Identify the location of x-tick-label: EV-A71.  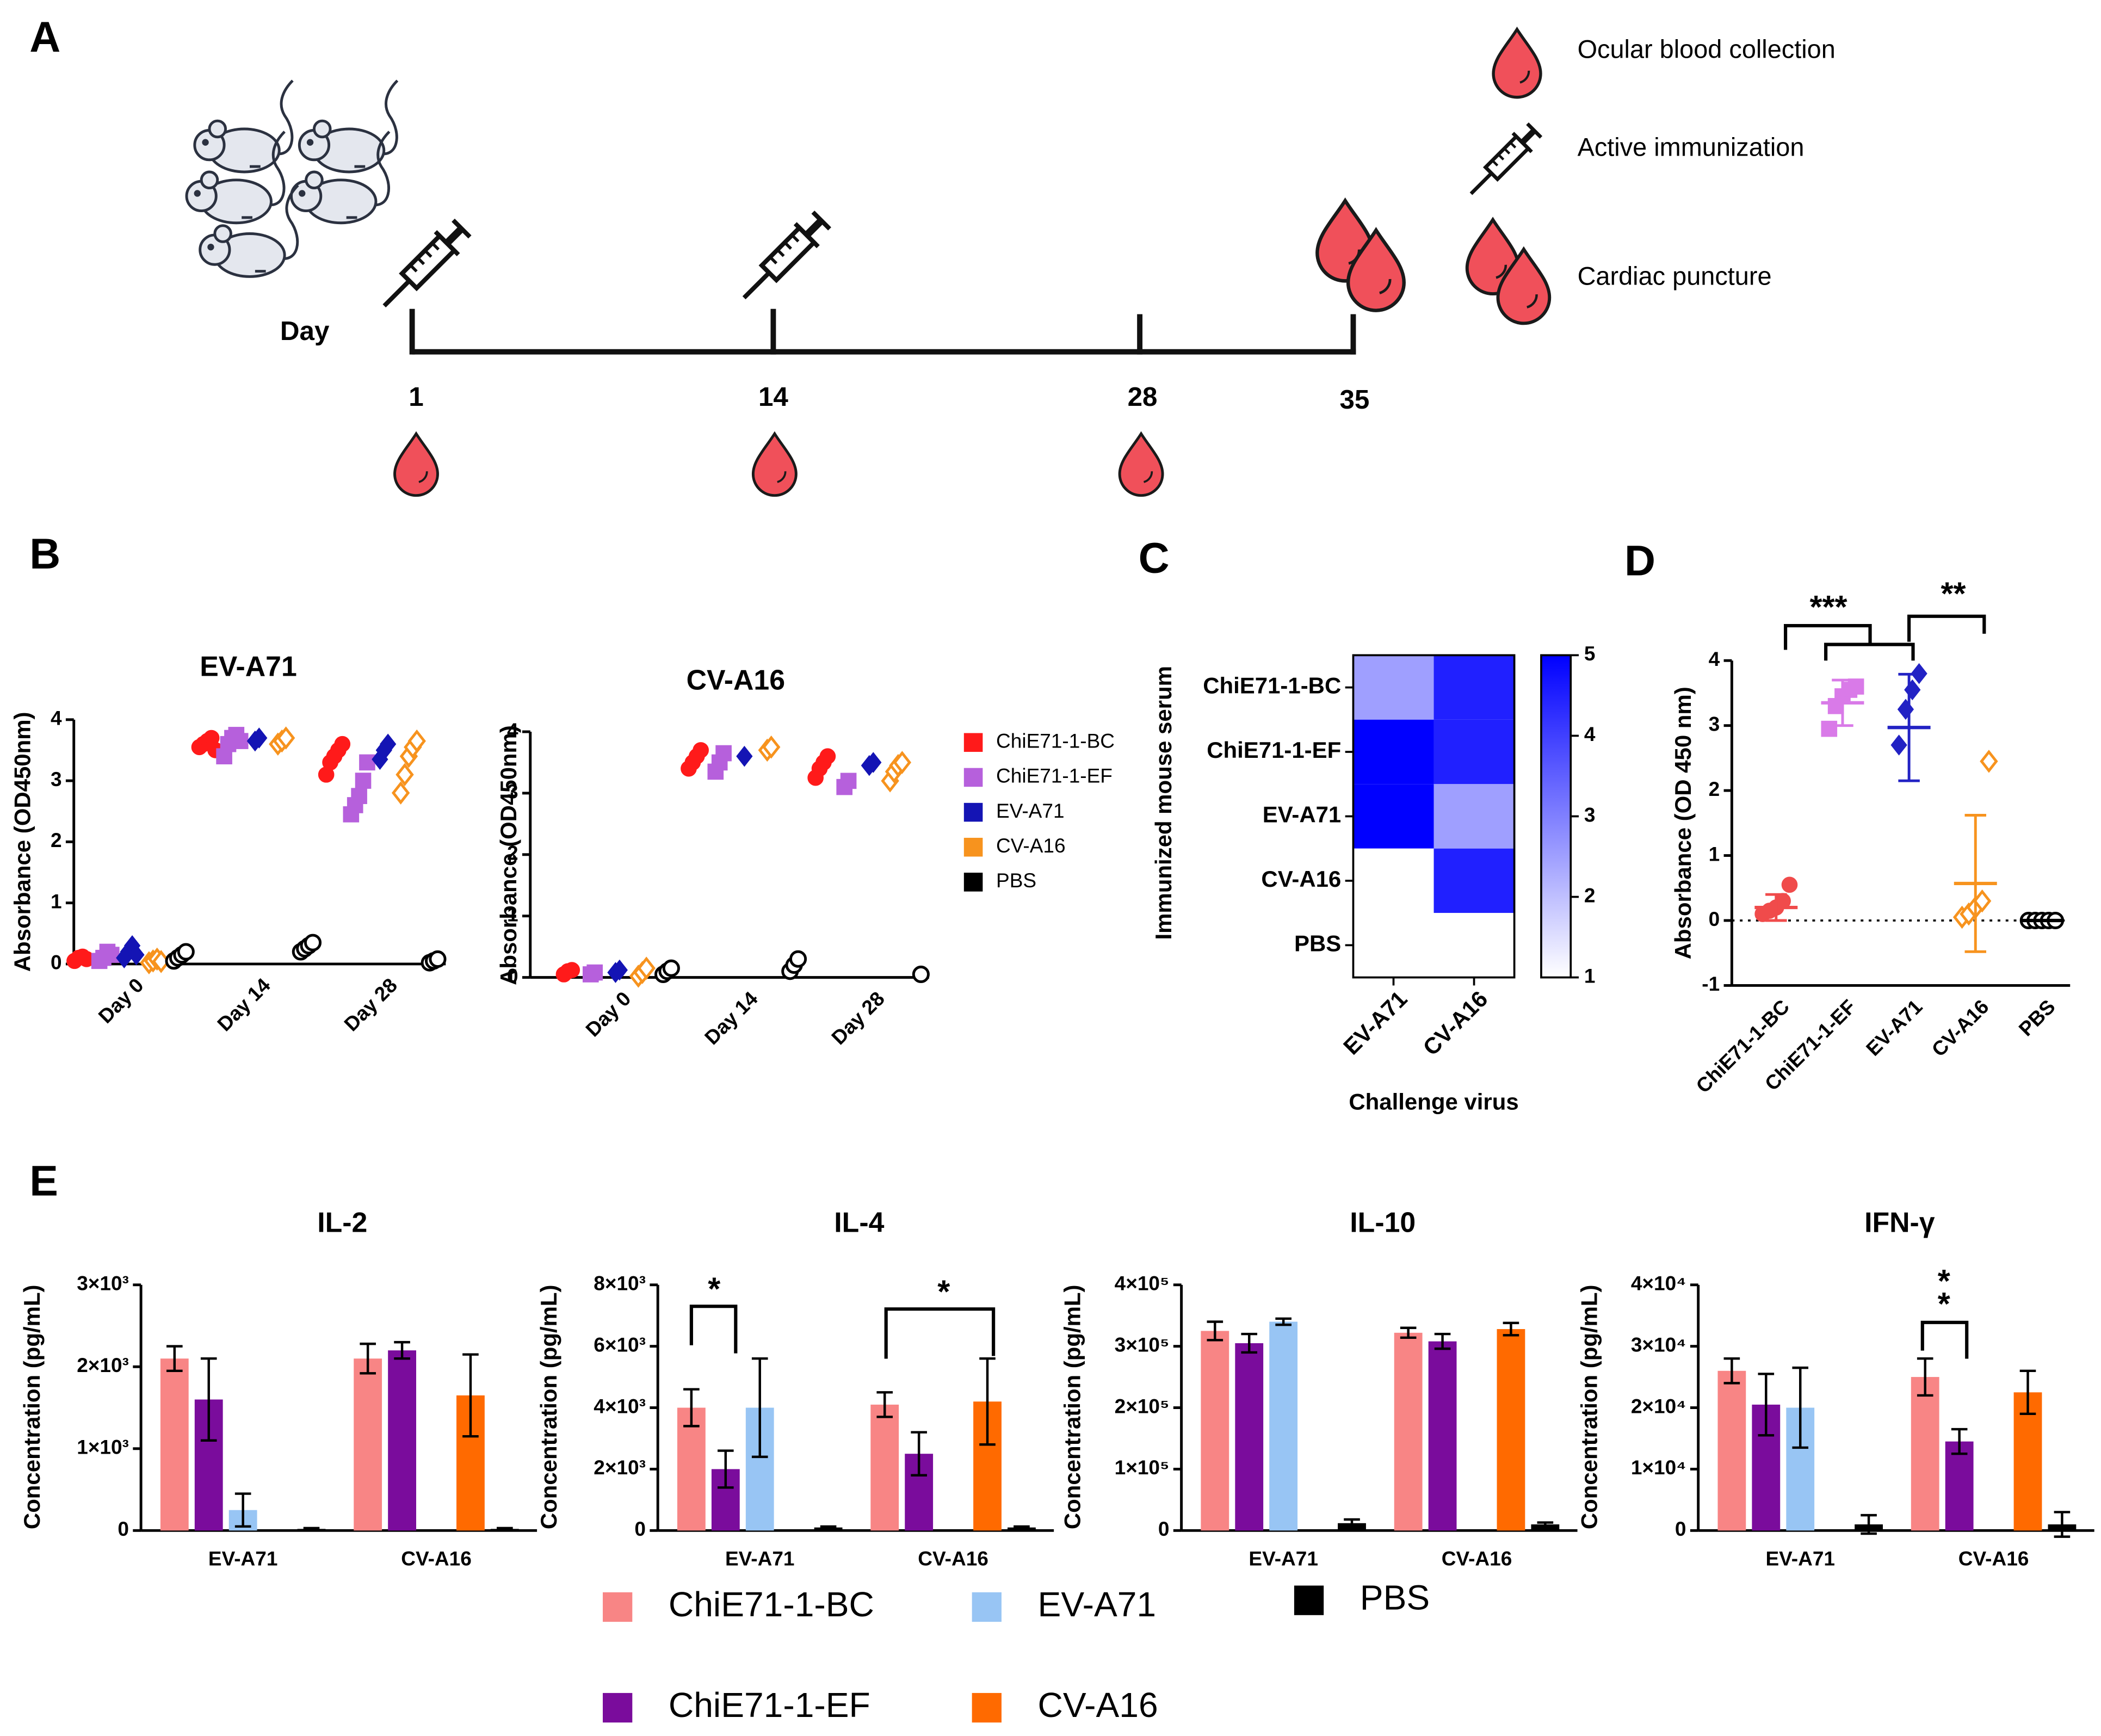
(1894, 1027).